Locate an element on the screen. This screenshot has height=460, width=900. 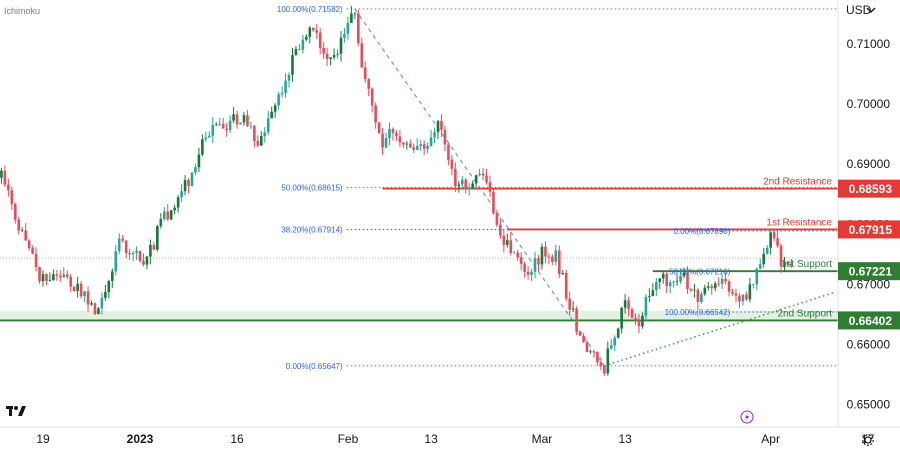
chevron-down-icon is located at coordinates (871, 10).